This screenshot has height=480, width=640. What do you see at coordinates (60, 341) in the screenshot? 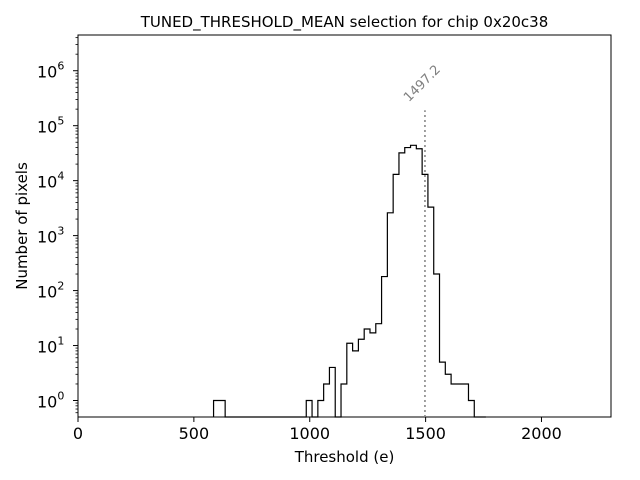
I see `y-tick-exponent: 1` at bounding box center [60, 341].